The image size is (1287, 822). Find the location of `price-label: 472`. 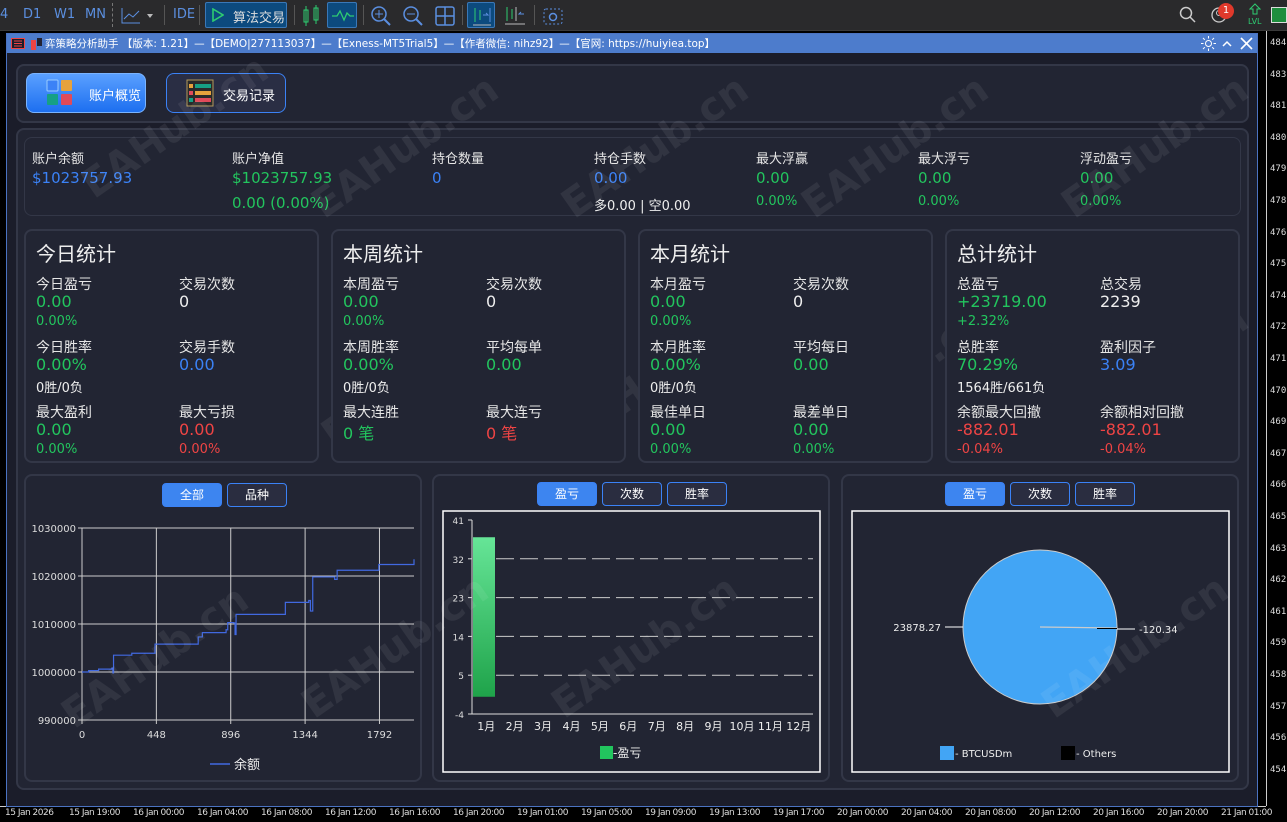

price-label: 472 is located at coordinates (1278, 327).